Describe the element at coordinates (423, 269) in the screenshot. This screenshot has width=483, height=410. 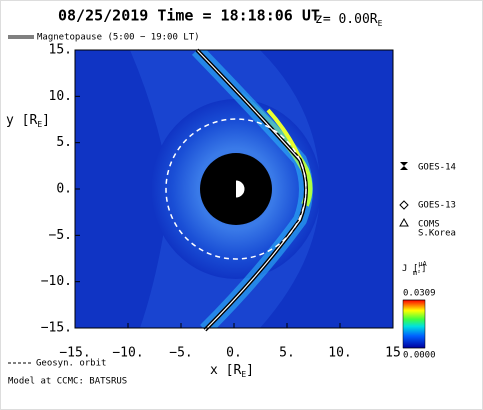
I see `cbar-close: ]` at that location.